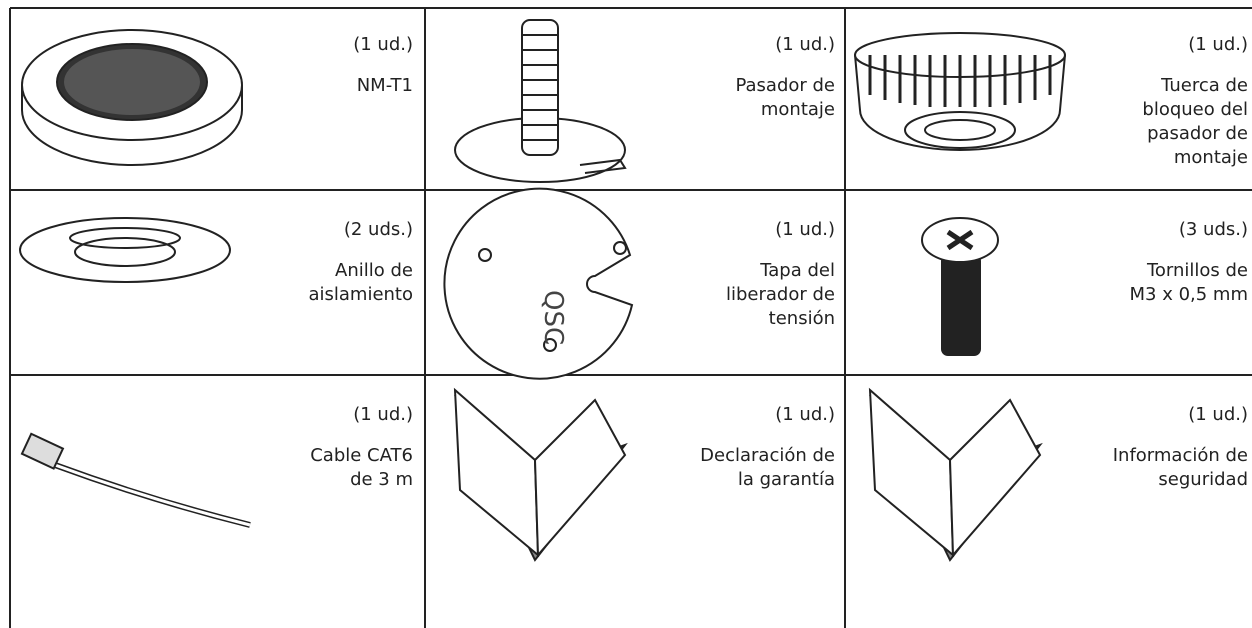 The height and width of the screenshot is (628, 1252). What do you see at coordinates (1197, 133) in the screenshot?
I see `item-name: pasador de` at bounding box center [1197, 133].